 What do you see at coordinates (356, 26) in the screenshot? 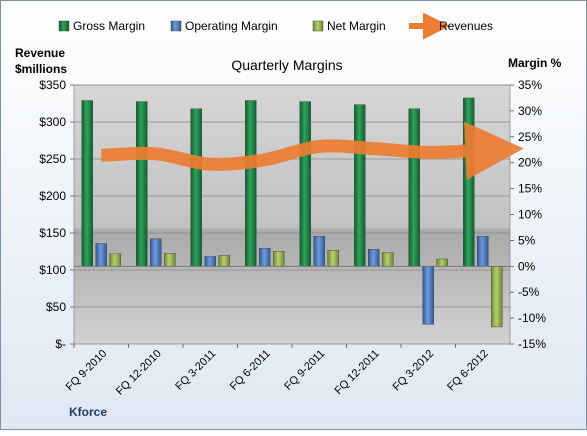
I see `legend-label: Net Margin` at bounding box center [356, 26].